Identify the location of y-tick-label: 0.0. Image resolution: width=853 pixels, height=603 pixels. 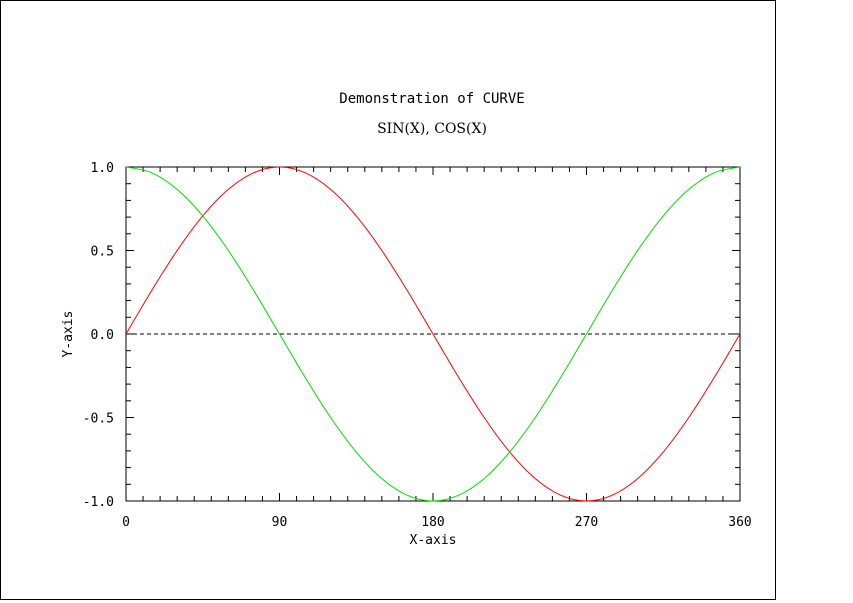
(102, 335).